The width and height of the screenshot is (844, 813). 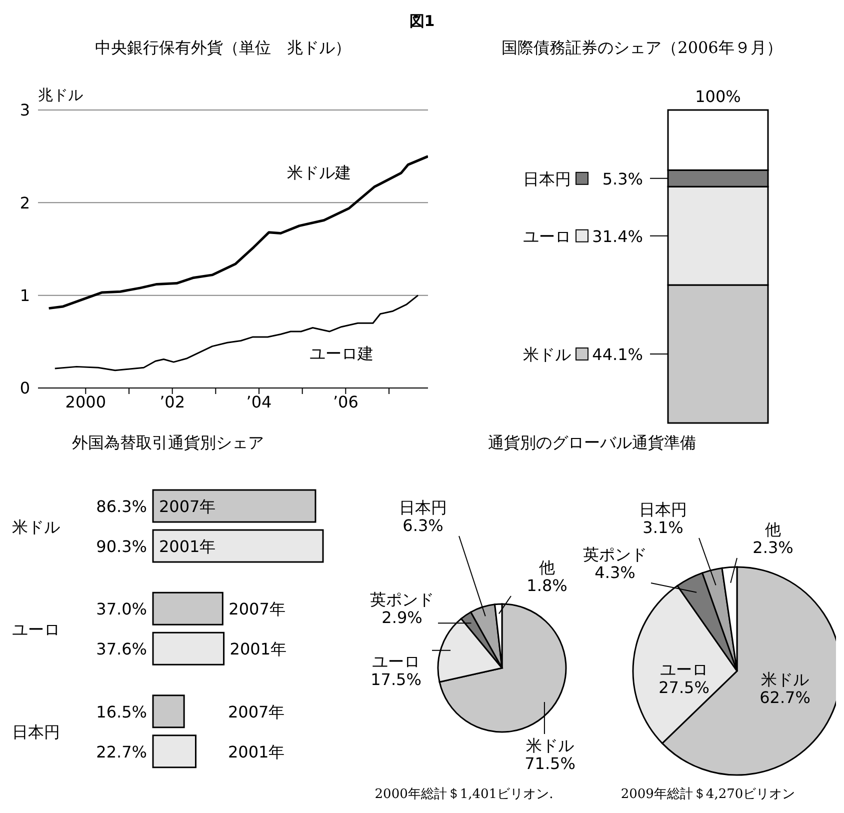 I want to click on y-tick-label: 2, so click(x=25, y=202).